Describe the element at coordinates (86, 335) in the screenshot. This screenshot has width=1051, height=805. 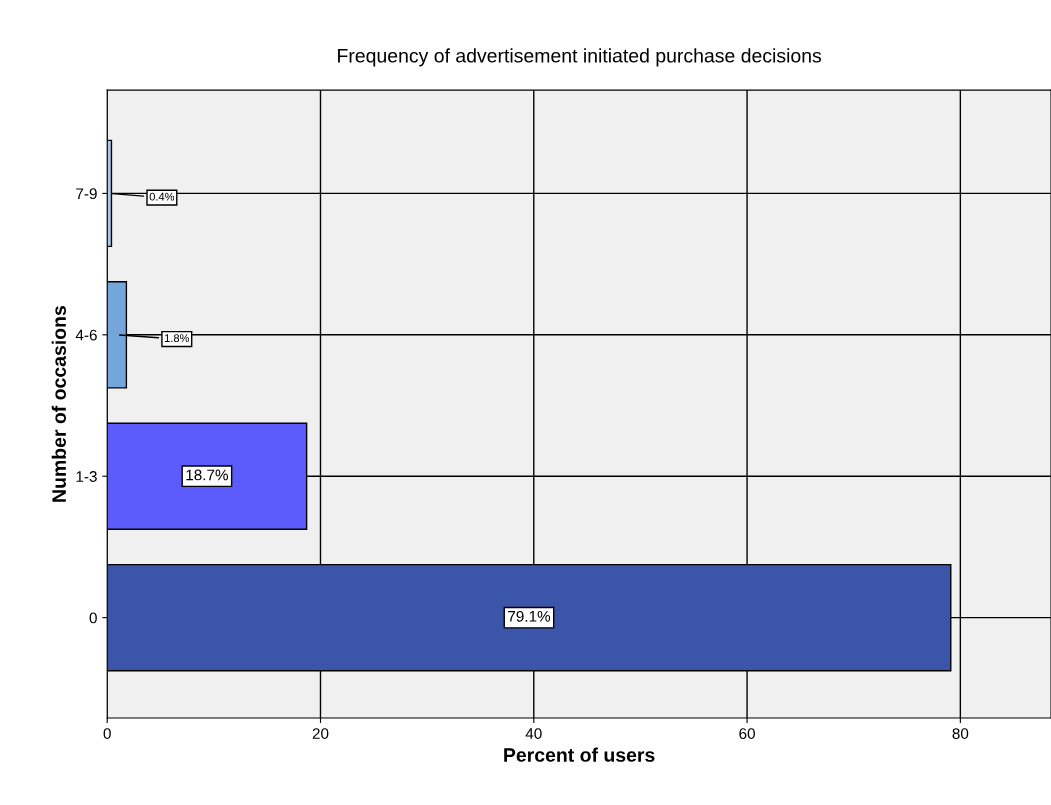
I see `y-tick-label: 4-6` at that location.